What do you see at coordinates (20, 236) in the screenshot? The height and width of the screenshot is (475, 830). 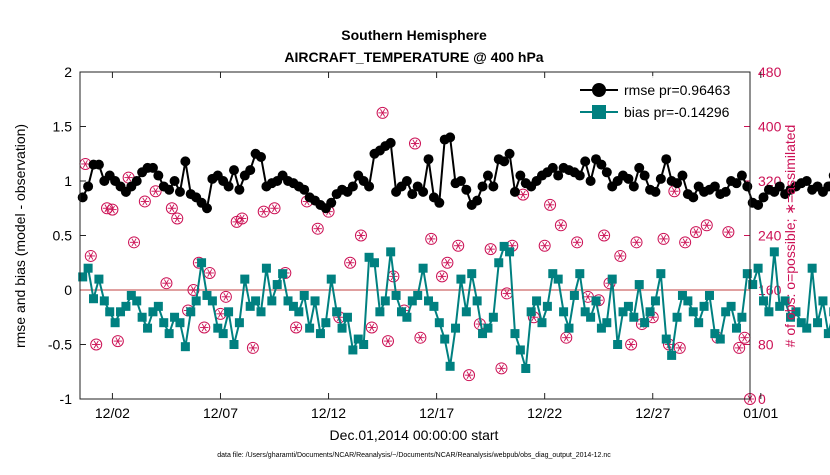 I see `y-axis-label-left: rmse and bias (model - observation)` at bounding box center [20, 236].